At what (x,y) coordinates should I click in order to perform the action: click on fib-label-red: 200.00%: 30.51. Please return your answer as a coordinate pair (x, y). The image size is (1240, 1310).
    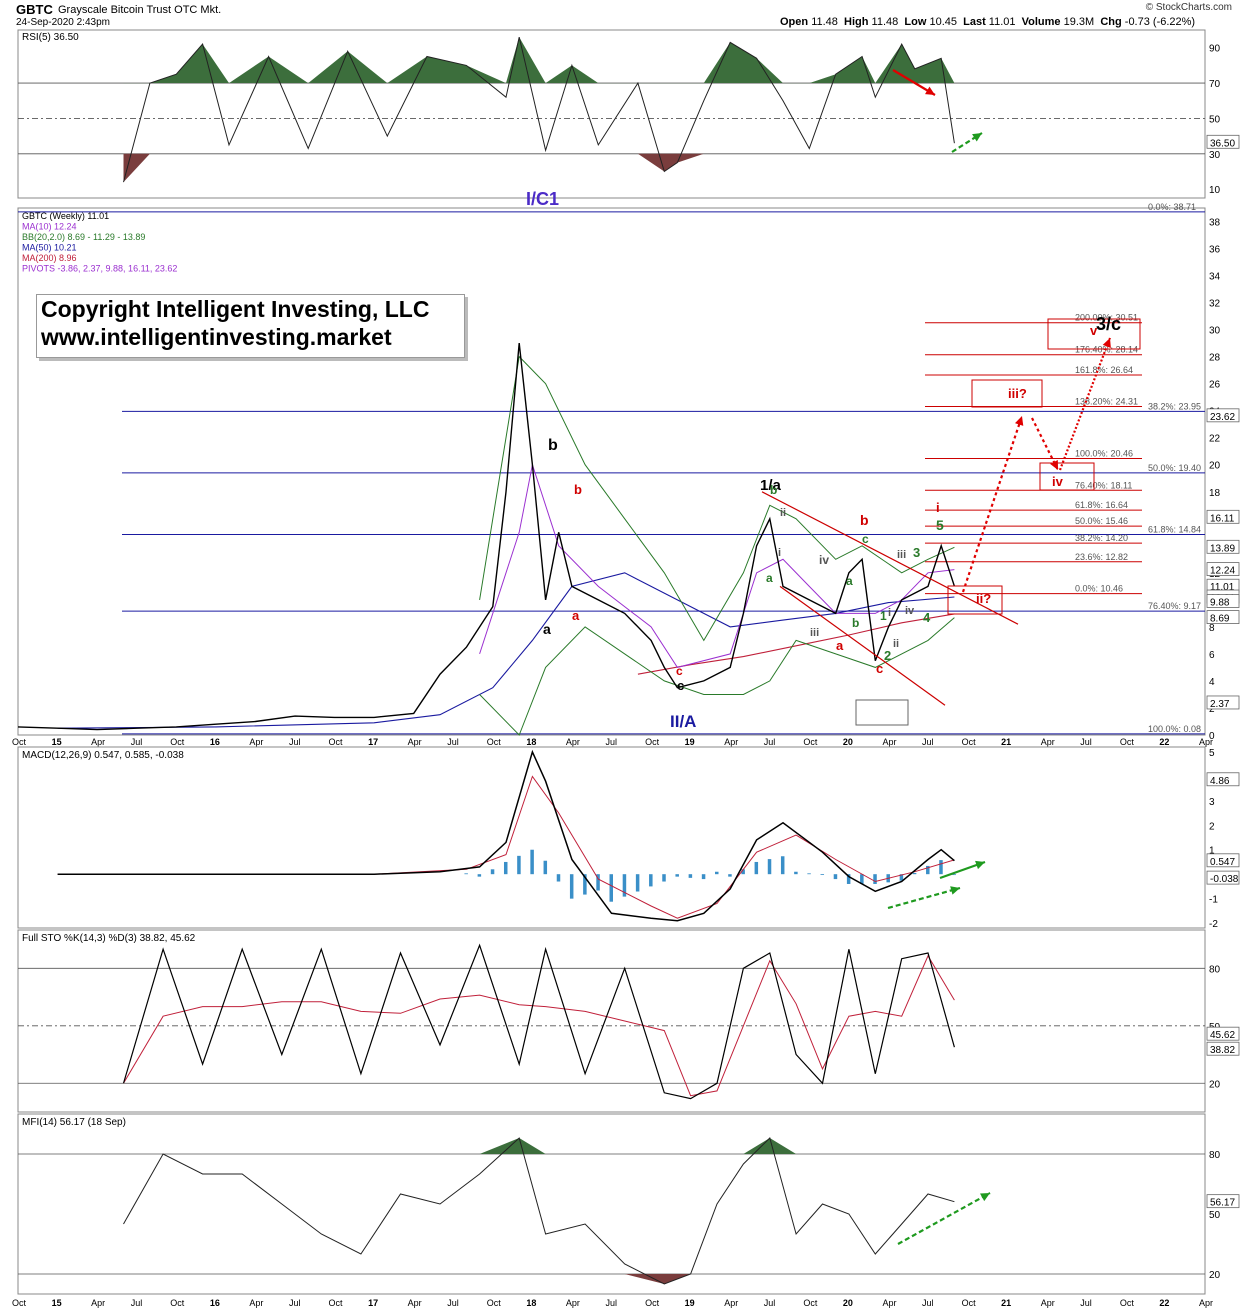
    Looking at the image, I should click on (1106, 318).